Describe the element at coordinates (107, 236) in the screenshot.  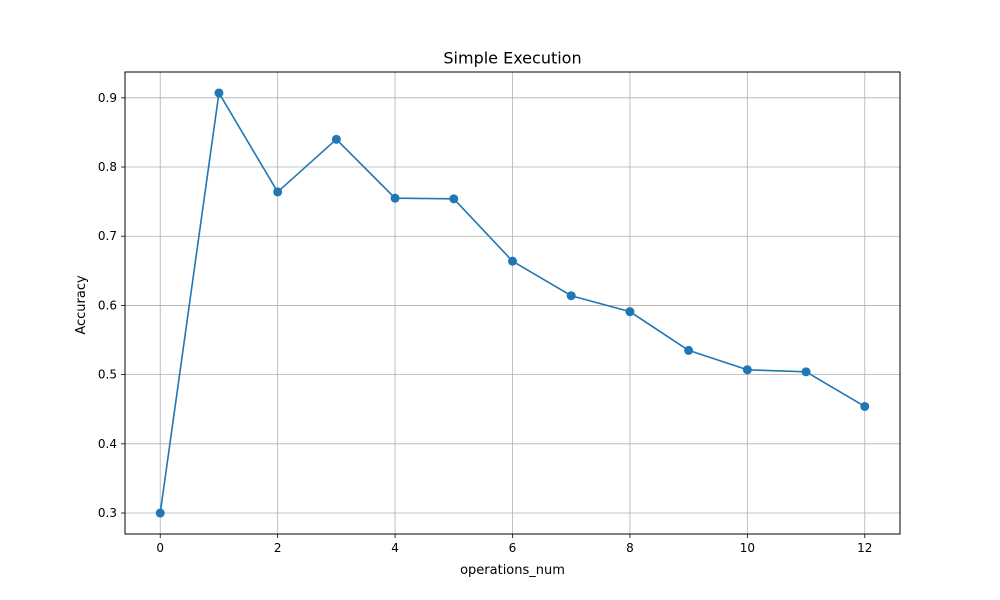
I see `y-tick-label: 0.7` at that location.